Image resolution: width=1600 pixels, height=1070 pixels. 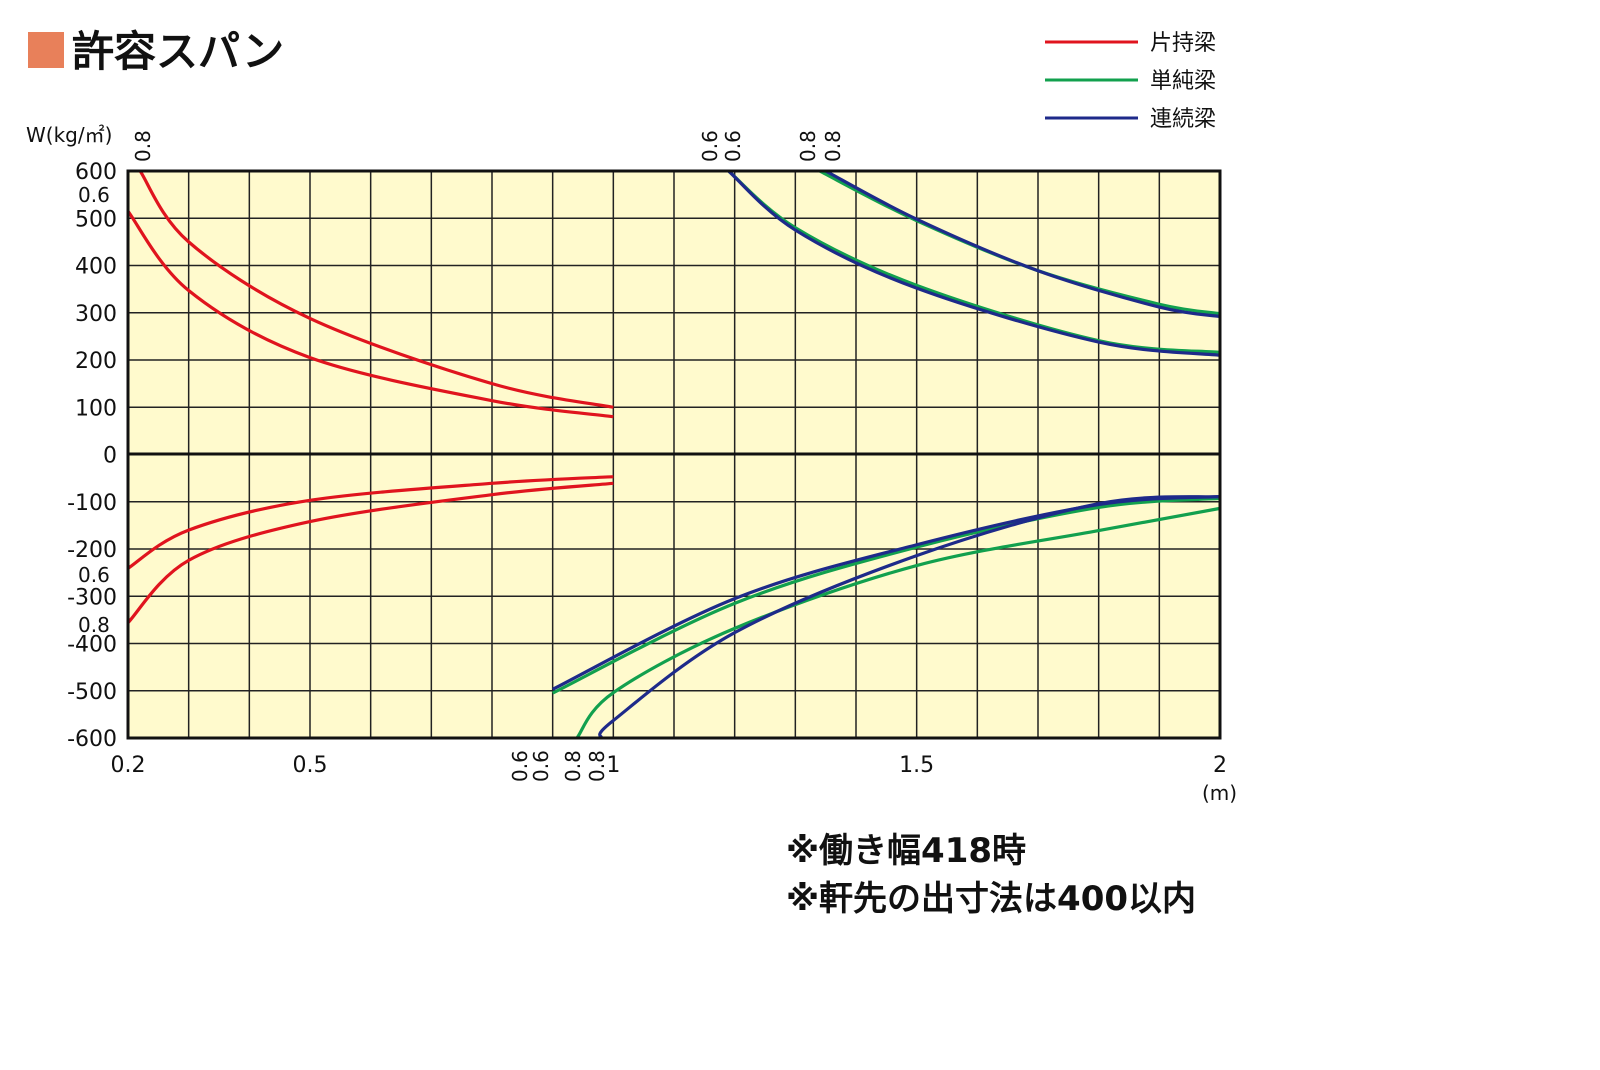 What do you see at coordinates (1183, 43) in the screenshot?
I see `legend-label-cantilever: 片持梁` at bounding box center [1183, 43].